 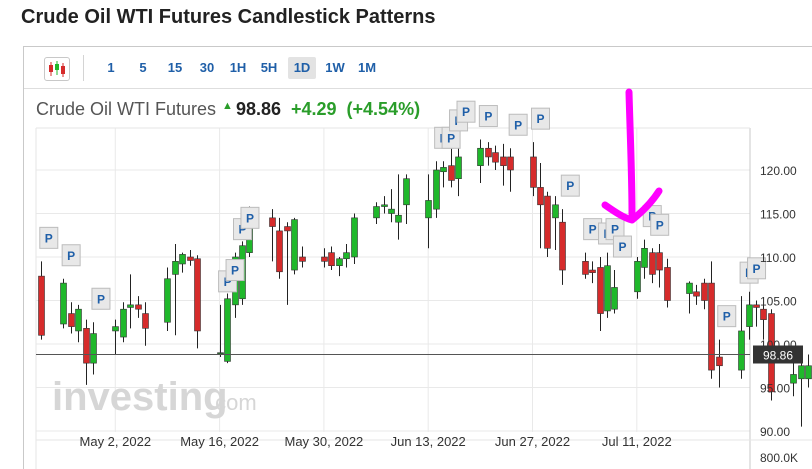 What do you see at coordinates (367, 67) in the screenshot?
I see `interval-1m-button: 1M` at bounding box center [367, 67].